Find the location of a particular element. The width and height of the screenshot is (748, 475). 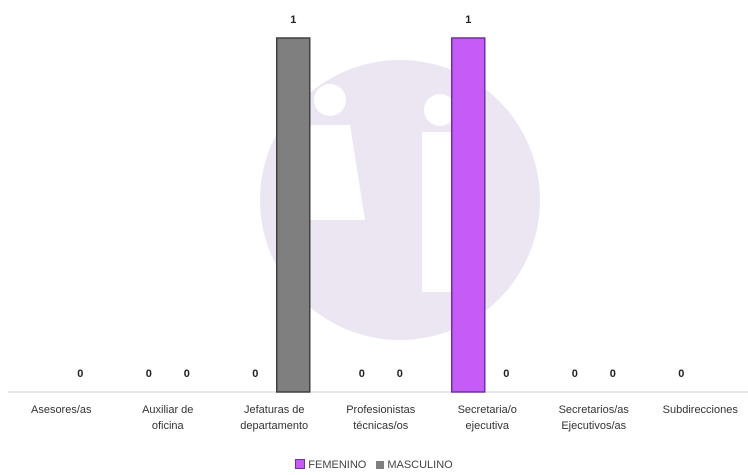

x-tick-label: Subdirecciones is located at coordinates (700, 410).